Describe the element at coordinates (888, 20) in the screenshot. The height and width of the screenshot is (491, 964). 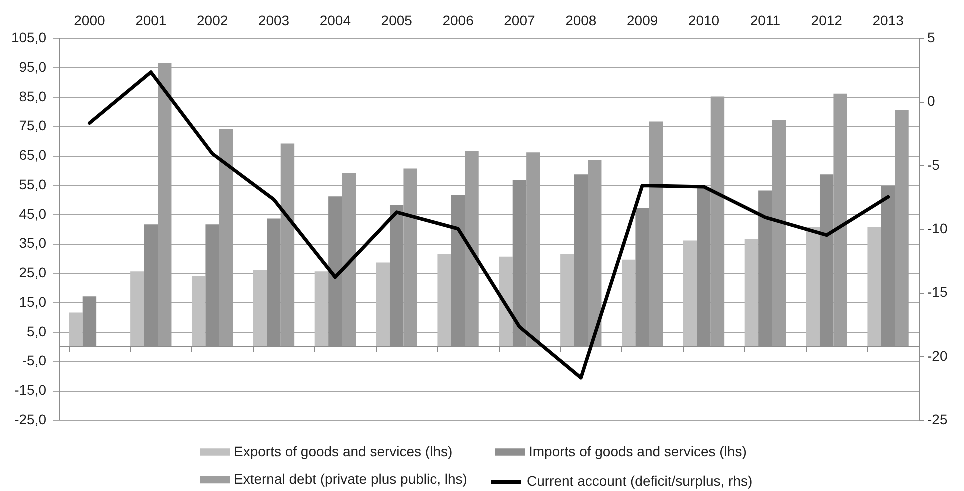
I see `x-tick-label: 2013` at that location.